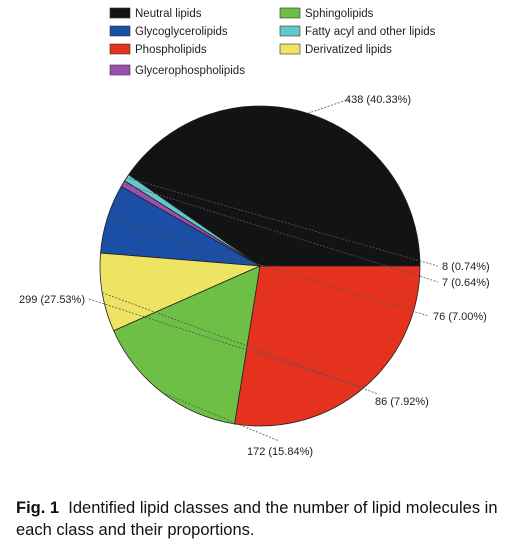 This screenshot has width=514, height=549. Describe the element at coordinates (370, 32) in the screenshot. I see `legend-label: Fatty acyl and other lipids` at that location.